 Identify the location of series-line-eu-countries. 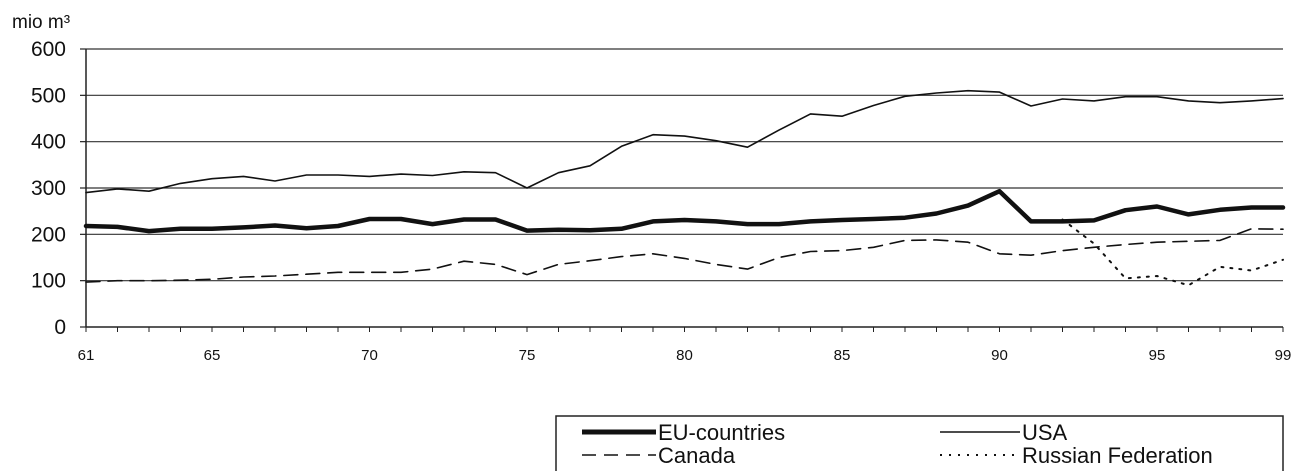
(684, 211).